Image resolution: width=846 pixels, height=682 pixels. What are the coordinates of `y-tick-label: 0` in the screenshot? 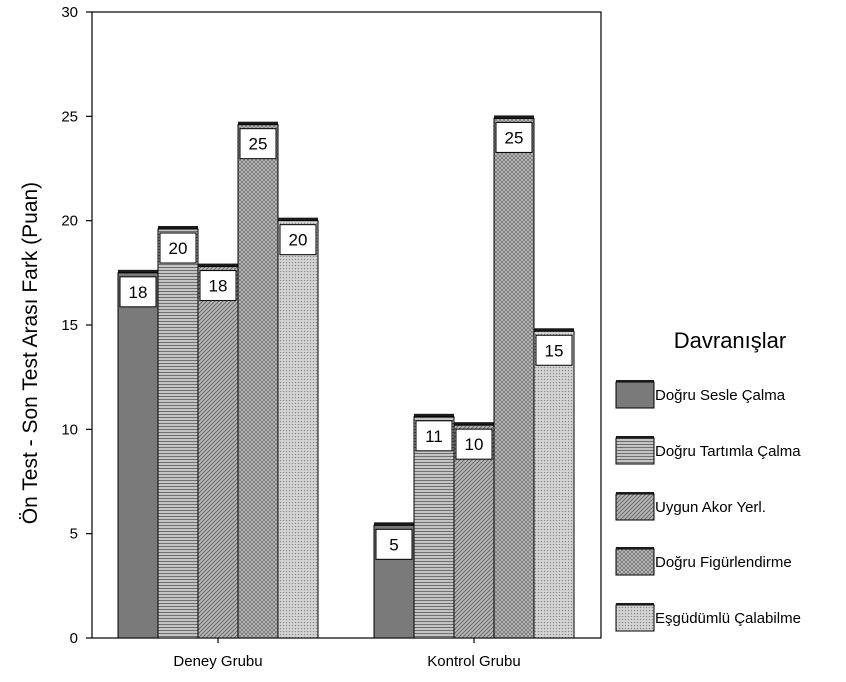 It's located at (74, 638).